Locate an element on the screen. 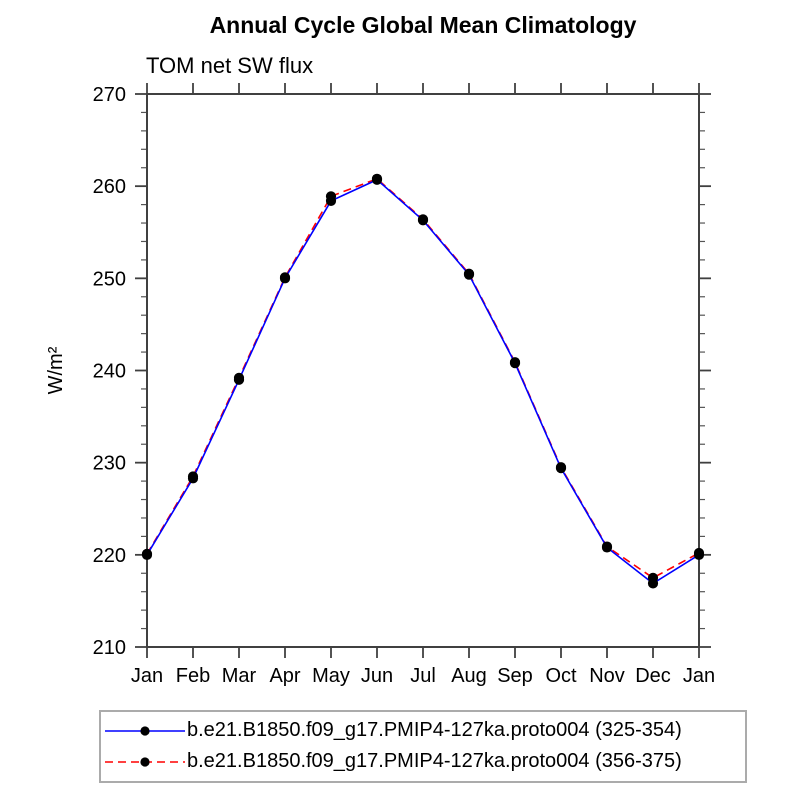 This screenshot has width=800, height=800. y-axis-tick-label: 260 is located at coordinates (109, 187).